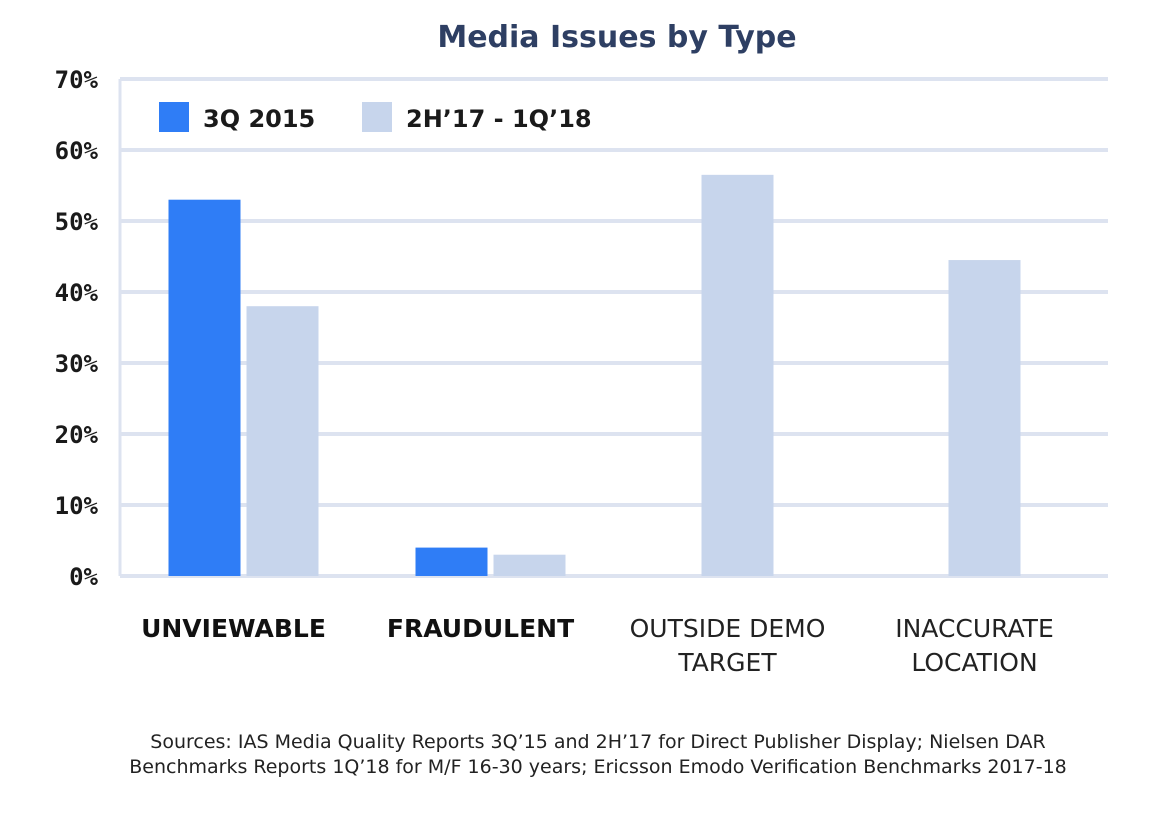  What do you see at coordinates (77, 364) in the screenshot?
I see `y-tick-label: 30%` at bounding box center [77, 364].